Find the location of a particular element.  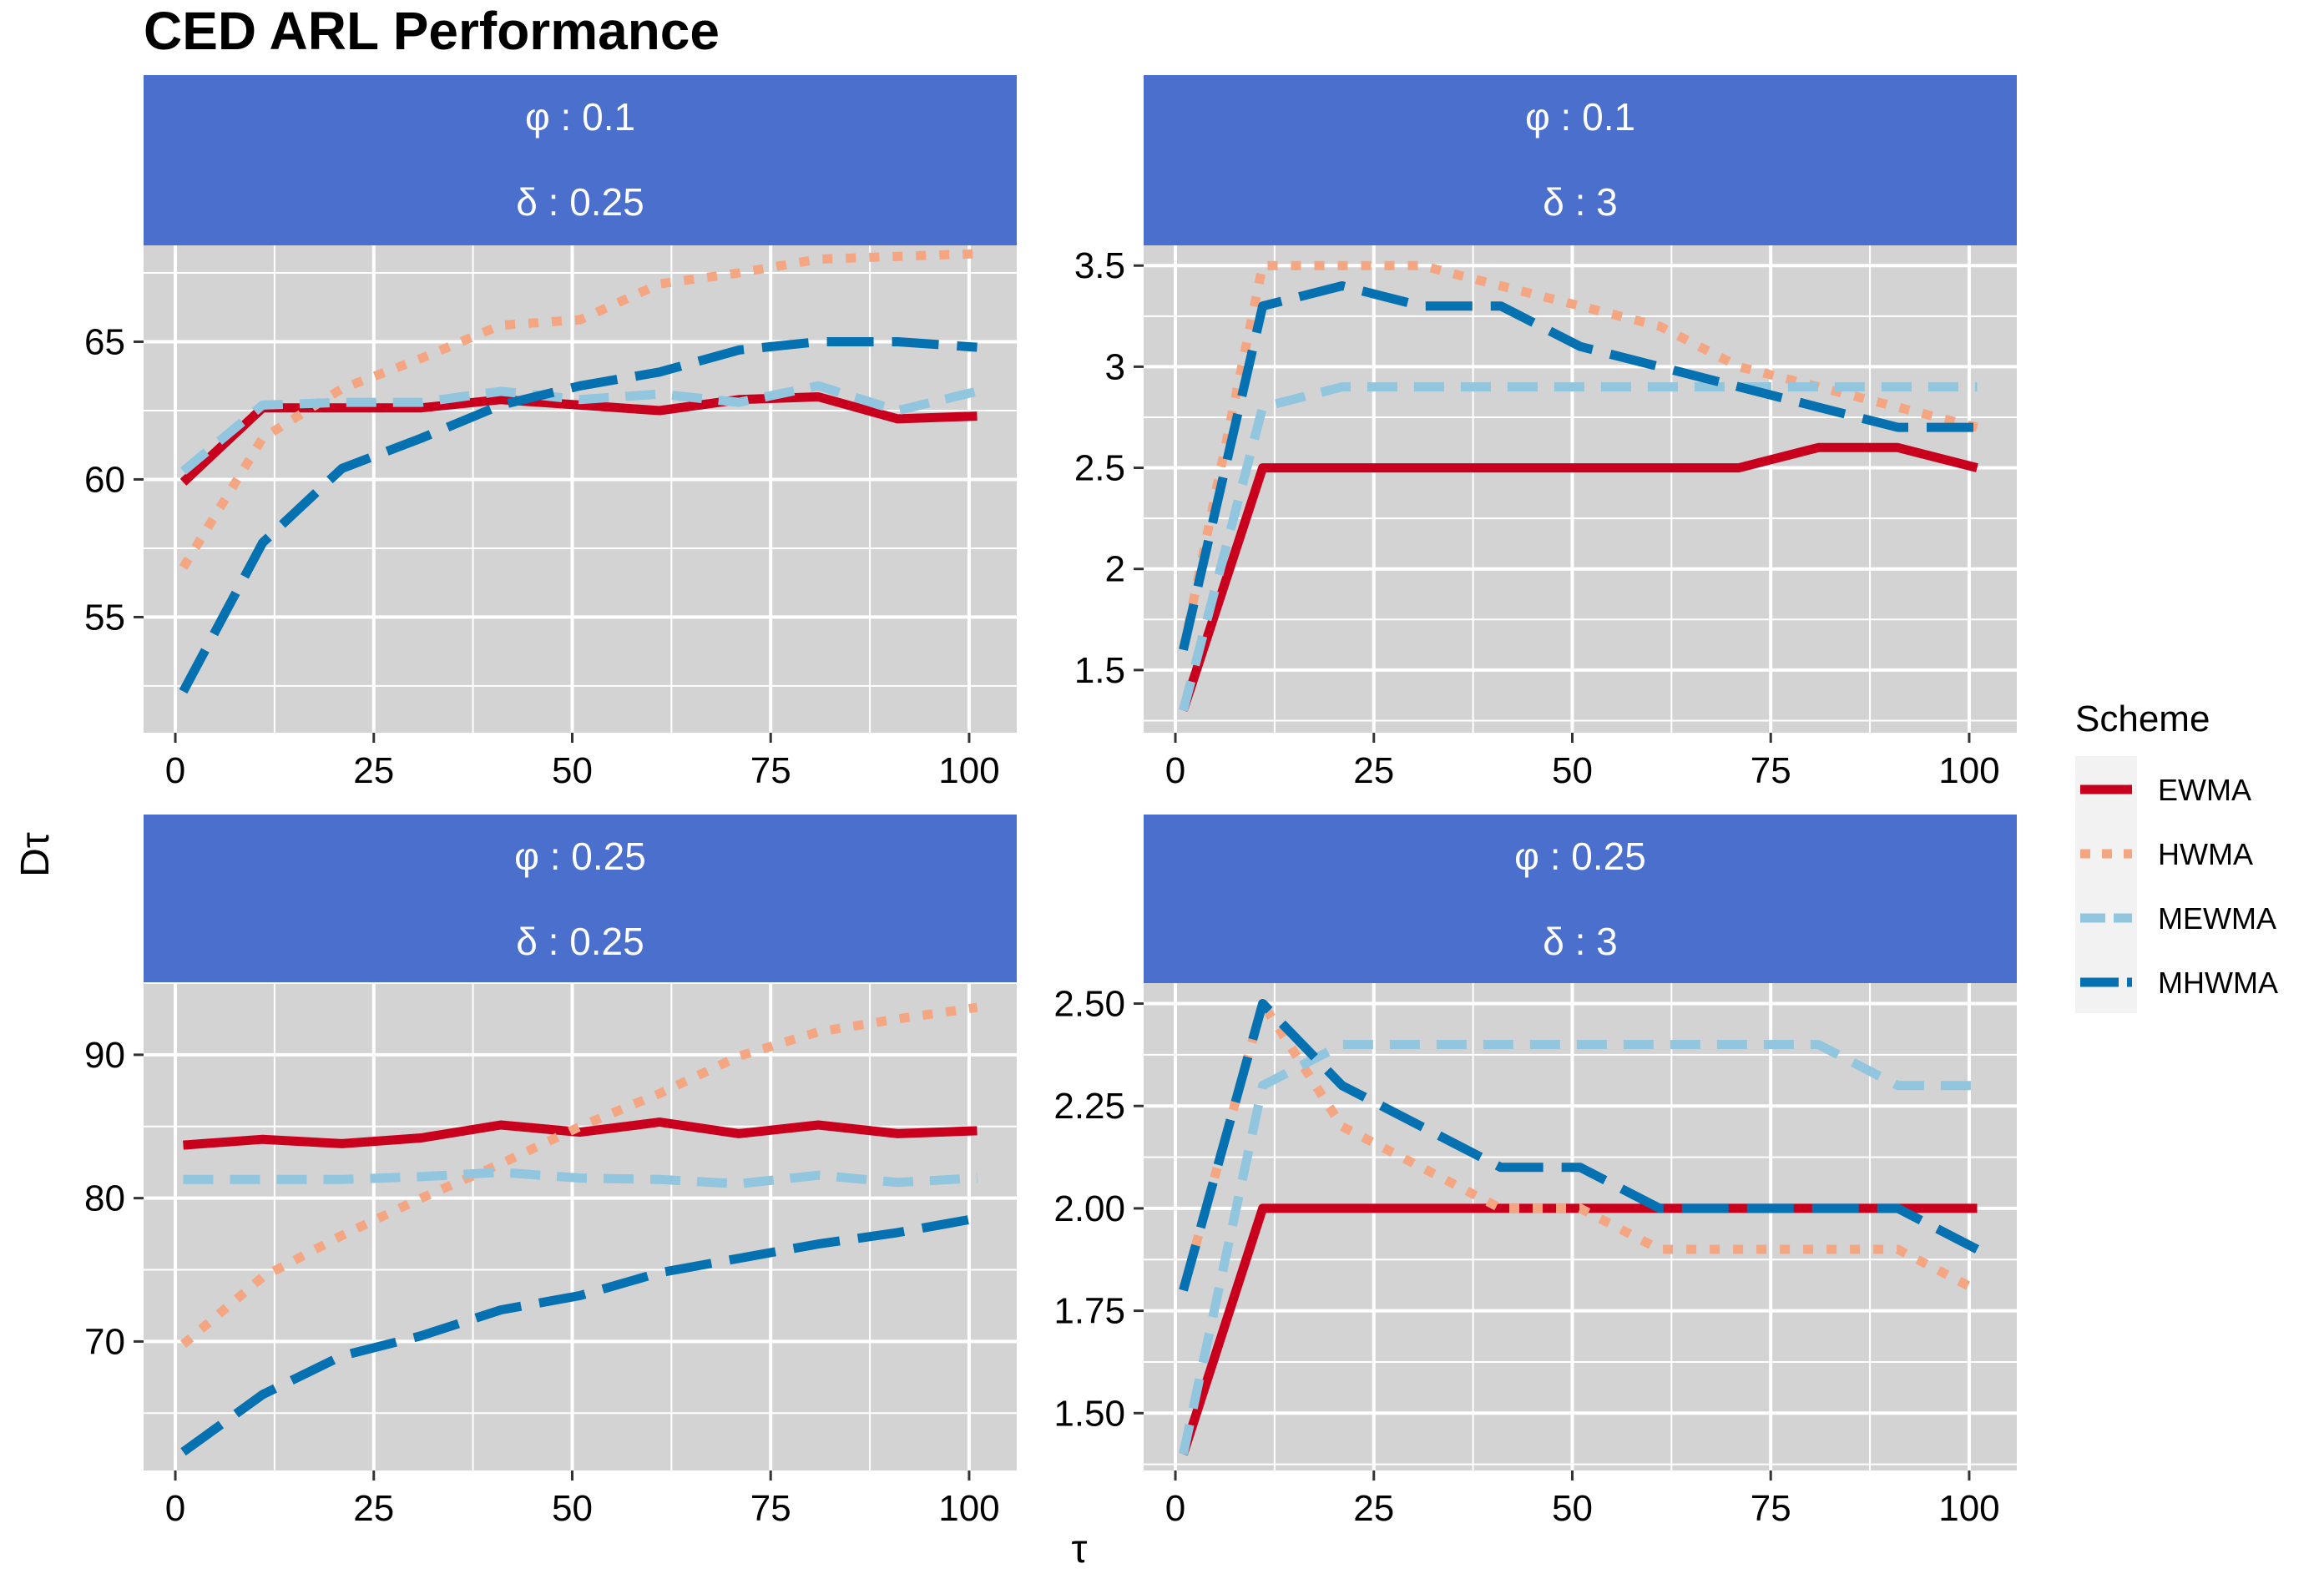

y-tick-label: 90 is located at coordinates (104, 1055).